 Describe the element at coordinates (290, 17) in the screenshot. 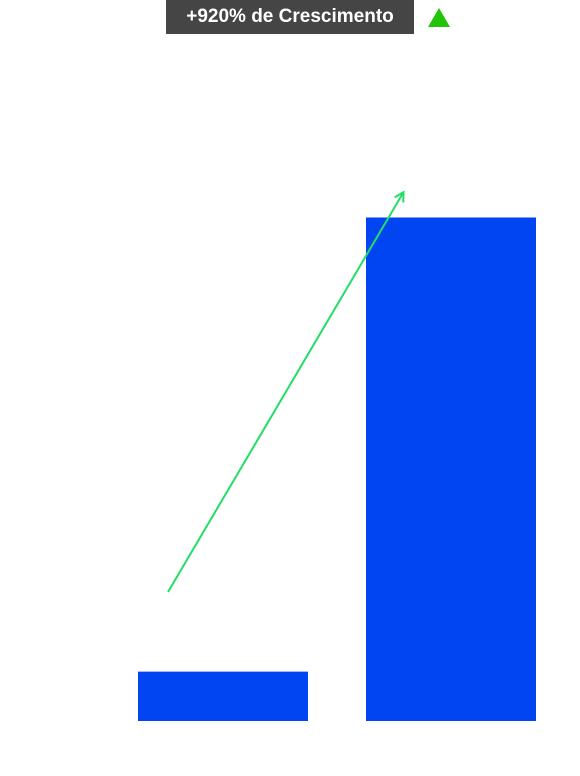

I see `growth-badge: +920% de Crescimento` at that location.